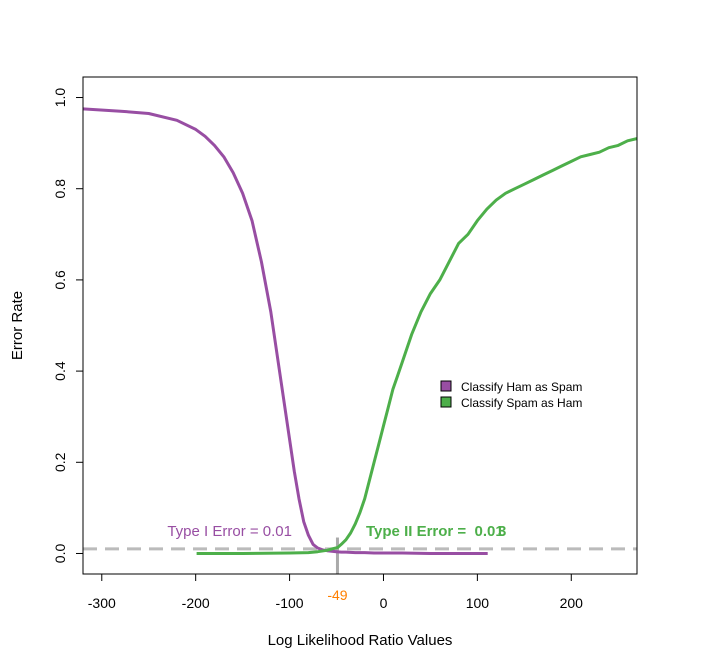 The image size is (710, 666). What do you see at coordinates (435, 531) in the screenshot?
I see `type-two-error-label: Type II Error = 0.01` at bounding box center [435, 531].